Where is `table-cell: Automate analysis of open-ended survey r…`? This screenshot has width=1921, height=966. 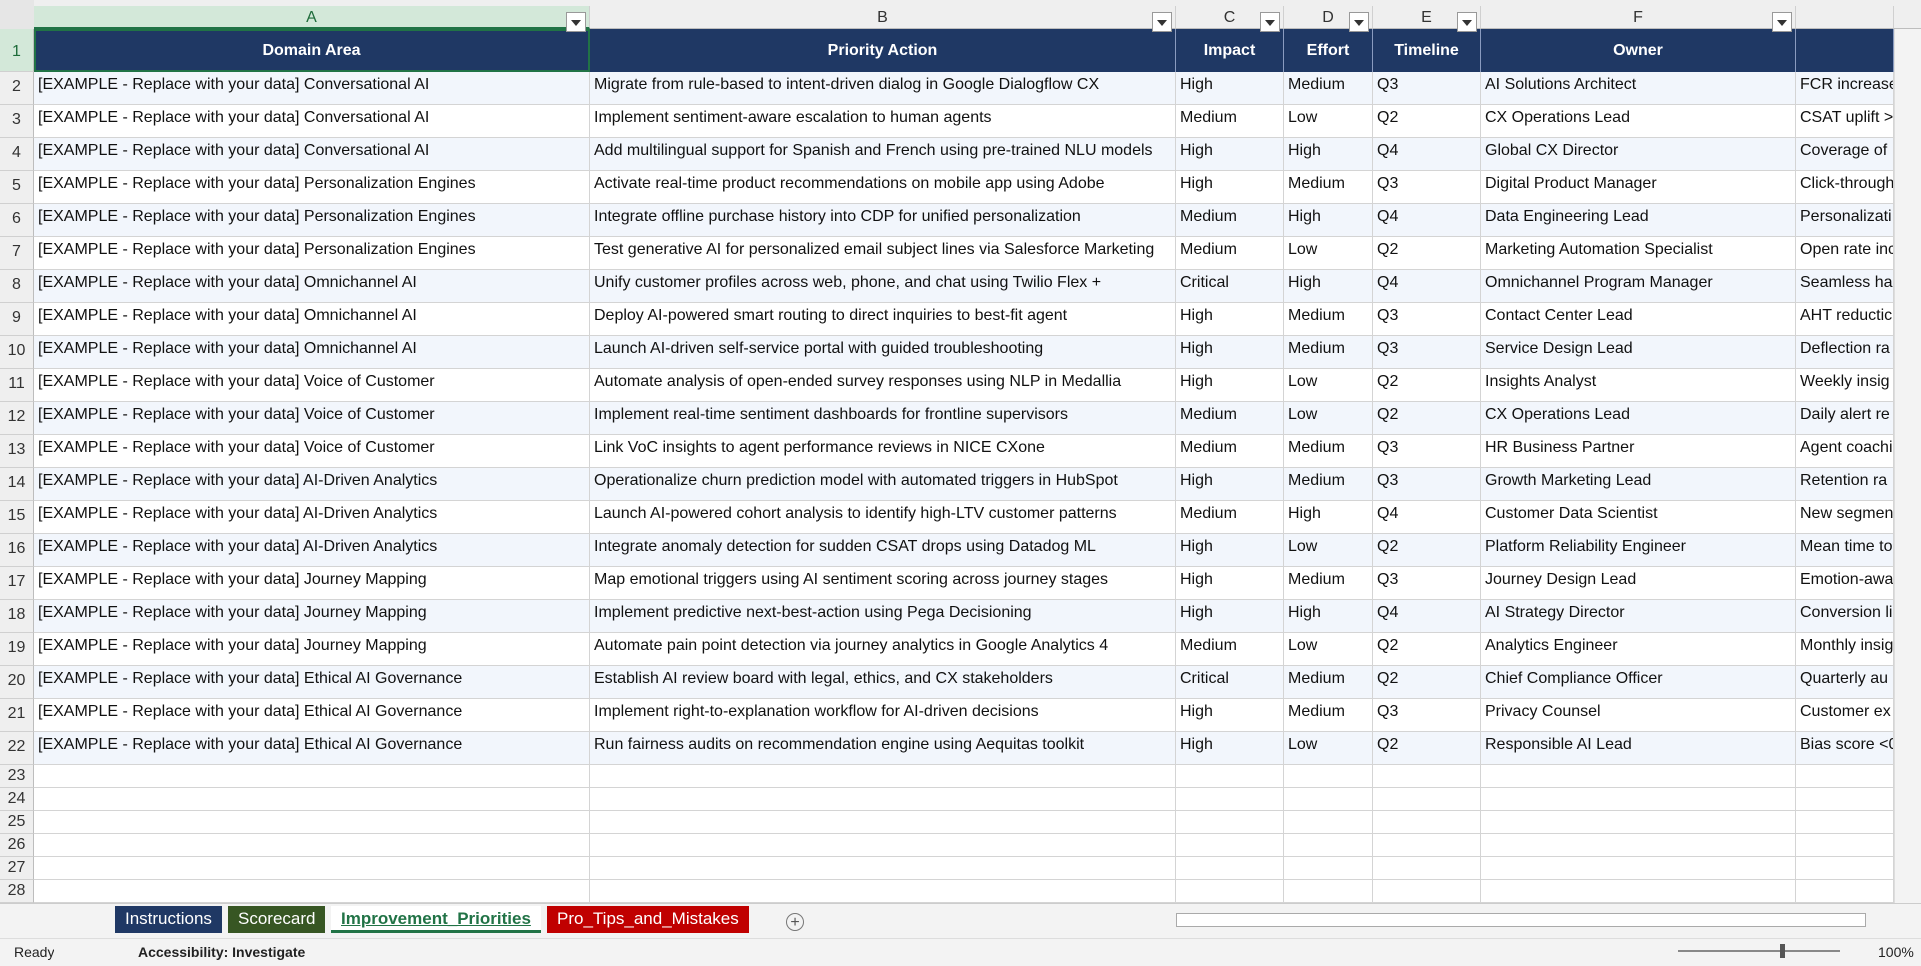
table-cell: Automate analysis of open-ended survey r… is located at coordinates (883, 385).